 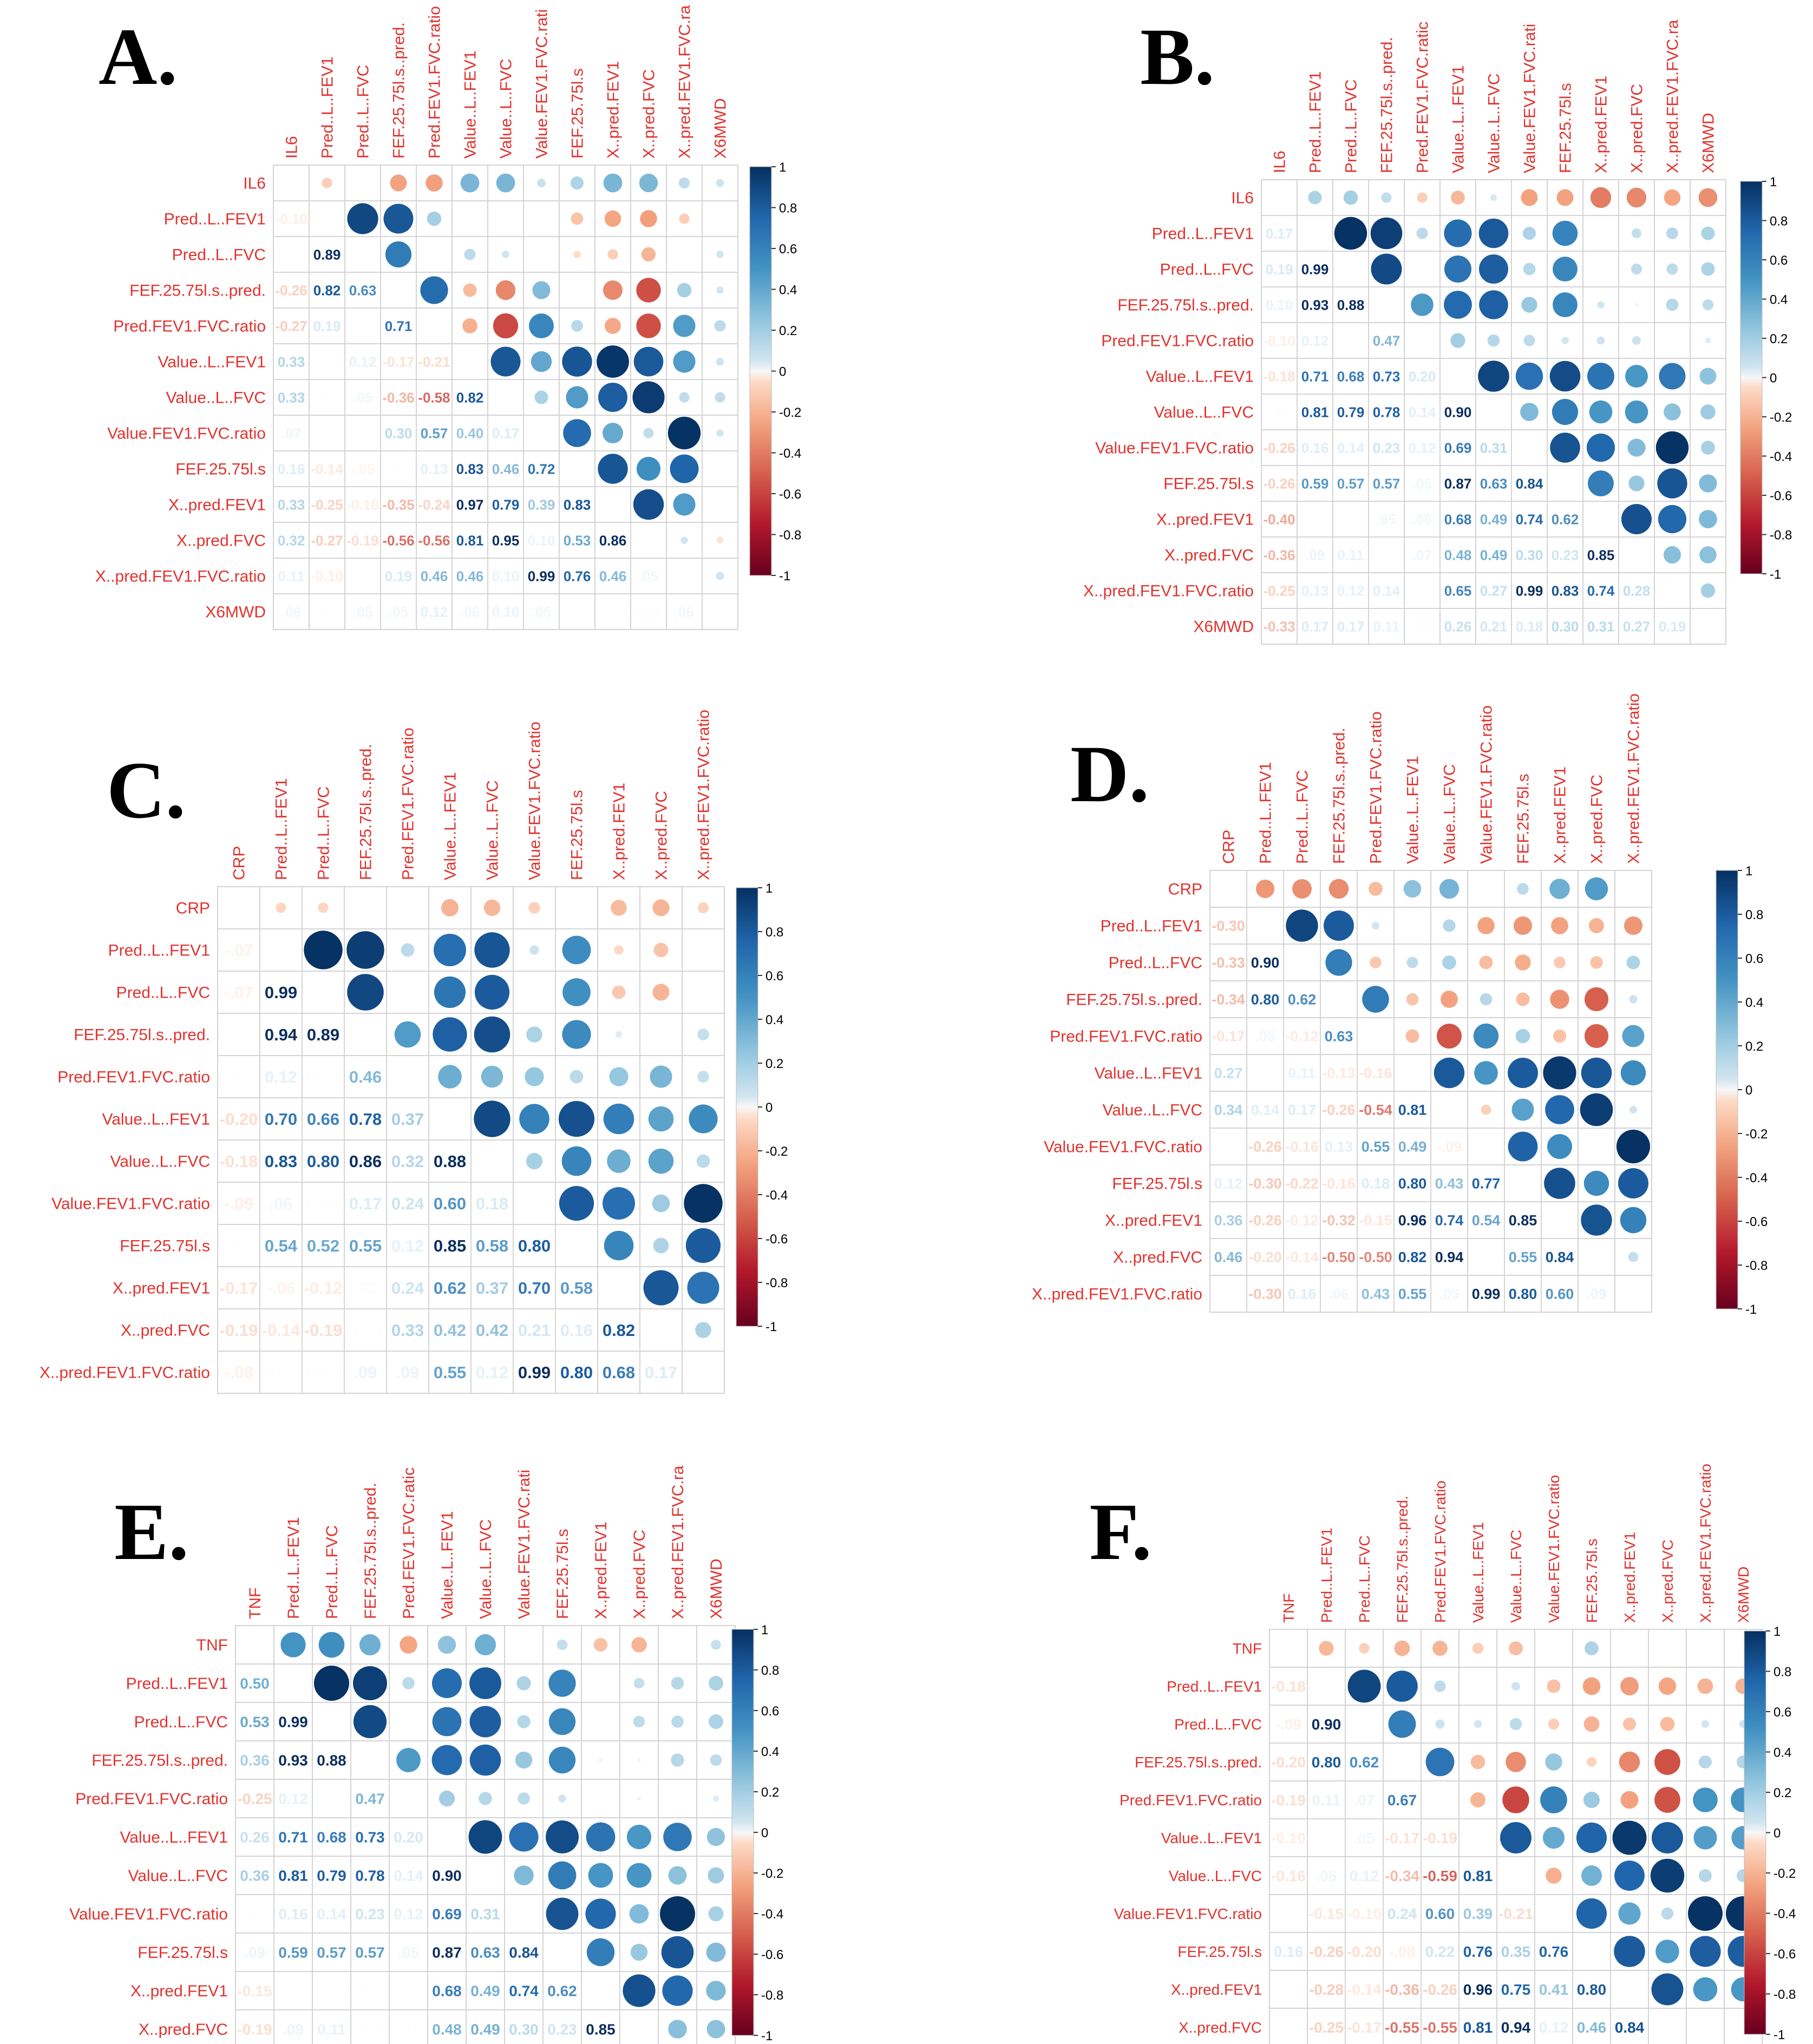 I want to click on coefficient-label: 0.10, so click(x=541, y=540).